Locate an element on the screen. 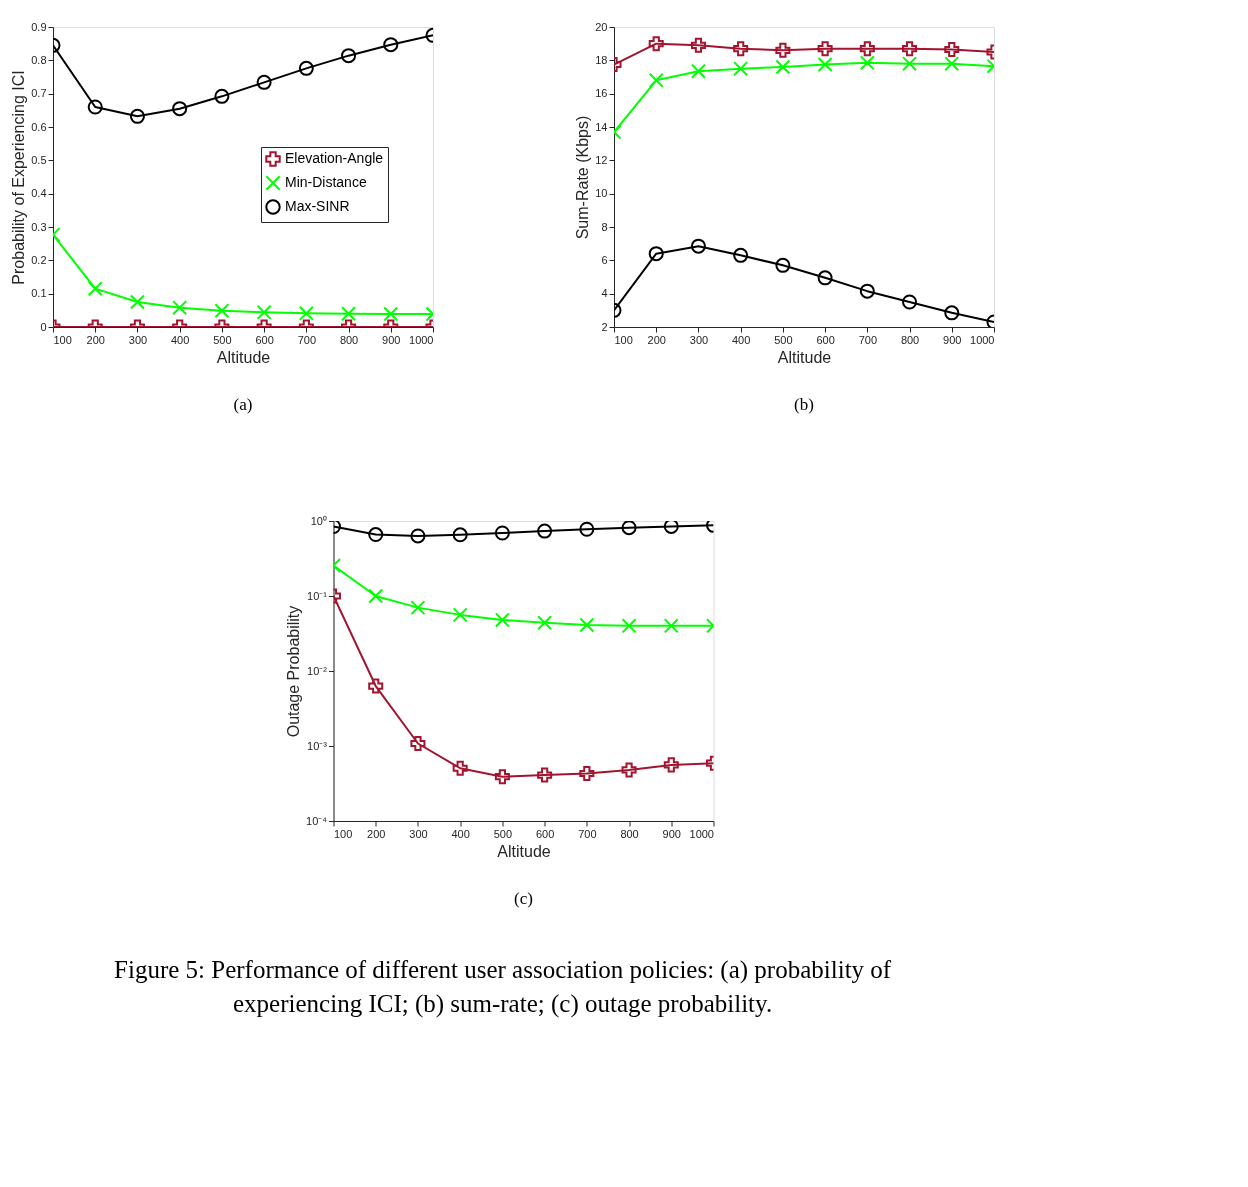 This screenshot has width=1248, height=1187. y-tick-label: 12 is located at coordinates (601, 159).